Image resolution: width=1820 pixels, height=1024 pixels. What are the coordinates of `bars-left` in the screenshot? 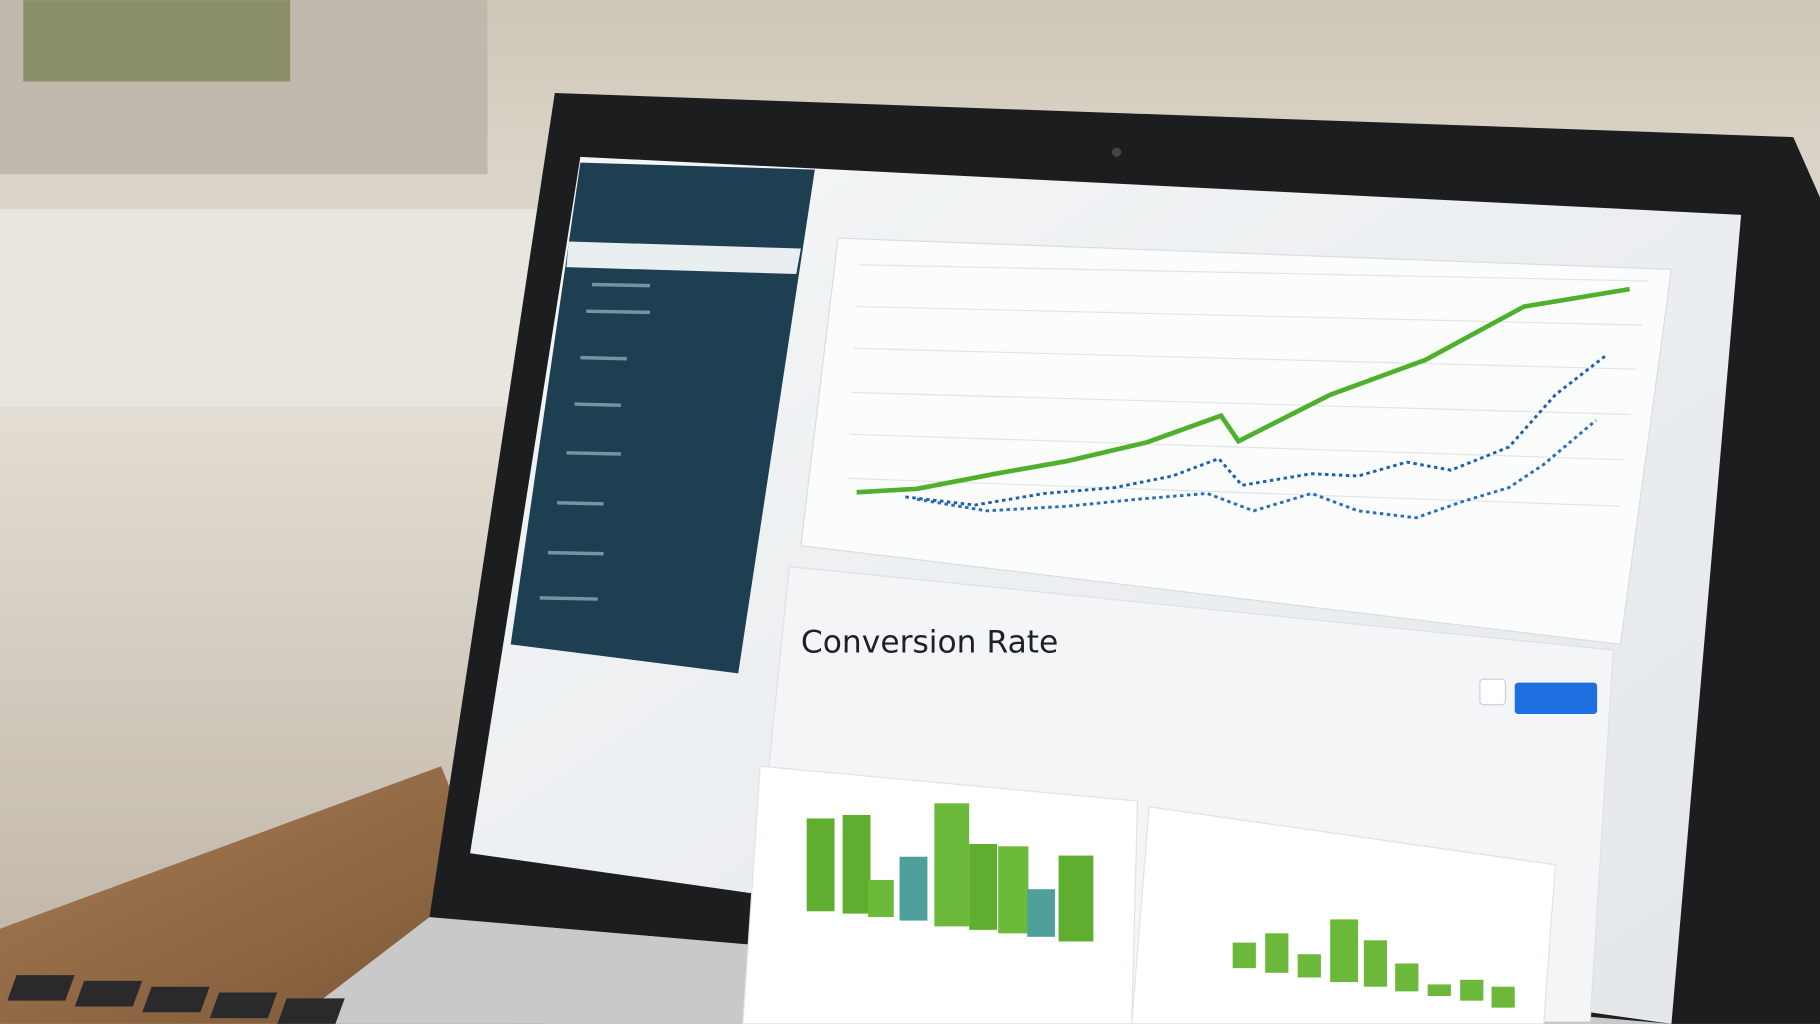 It's located at (950, 872).